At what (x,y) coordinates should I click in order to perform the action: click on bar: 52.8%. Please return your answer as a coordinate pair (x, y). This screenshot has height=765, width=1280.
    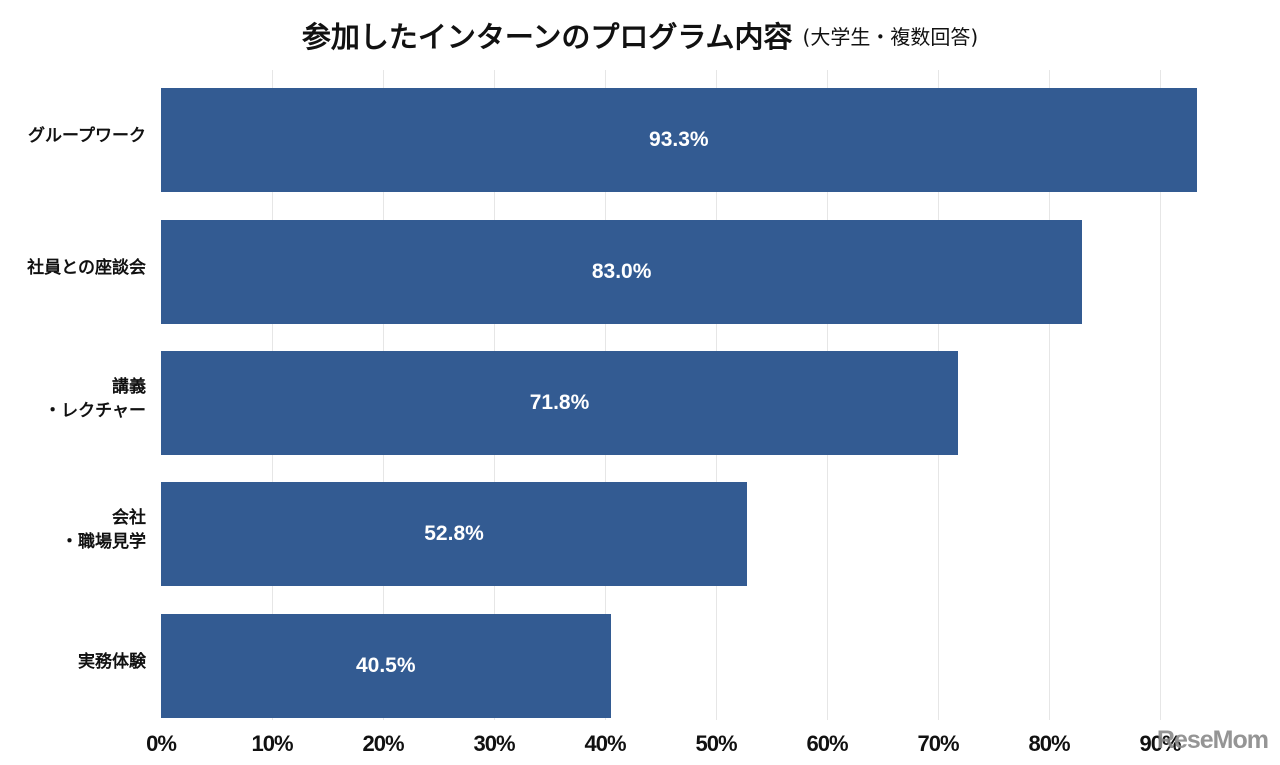
    Looking at the image, I should click on (454, 534).